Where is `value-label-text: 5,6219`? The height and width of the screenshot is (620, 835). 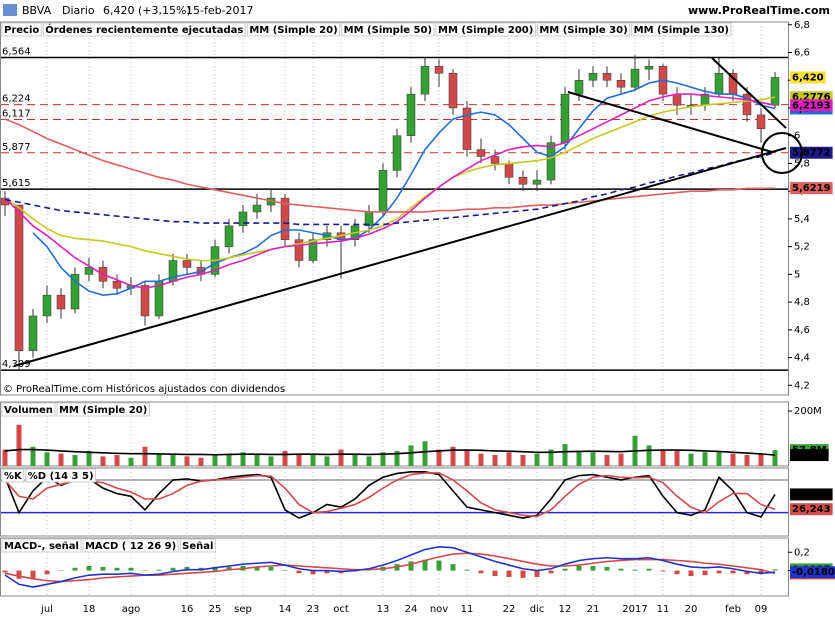 value-label-text: 5,6219 is located at coordinates (811, 188).